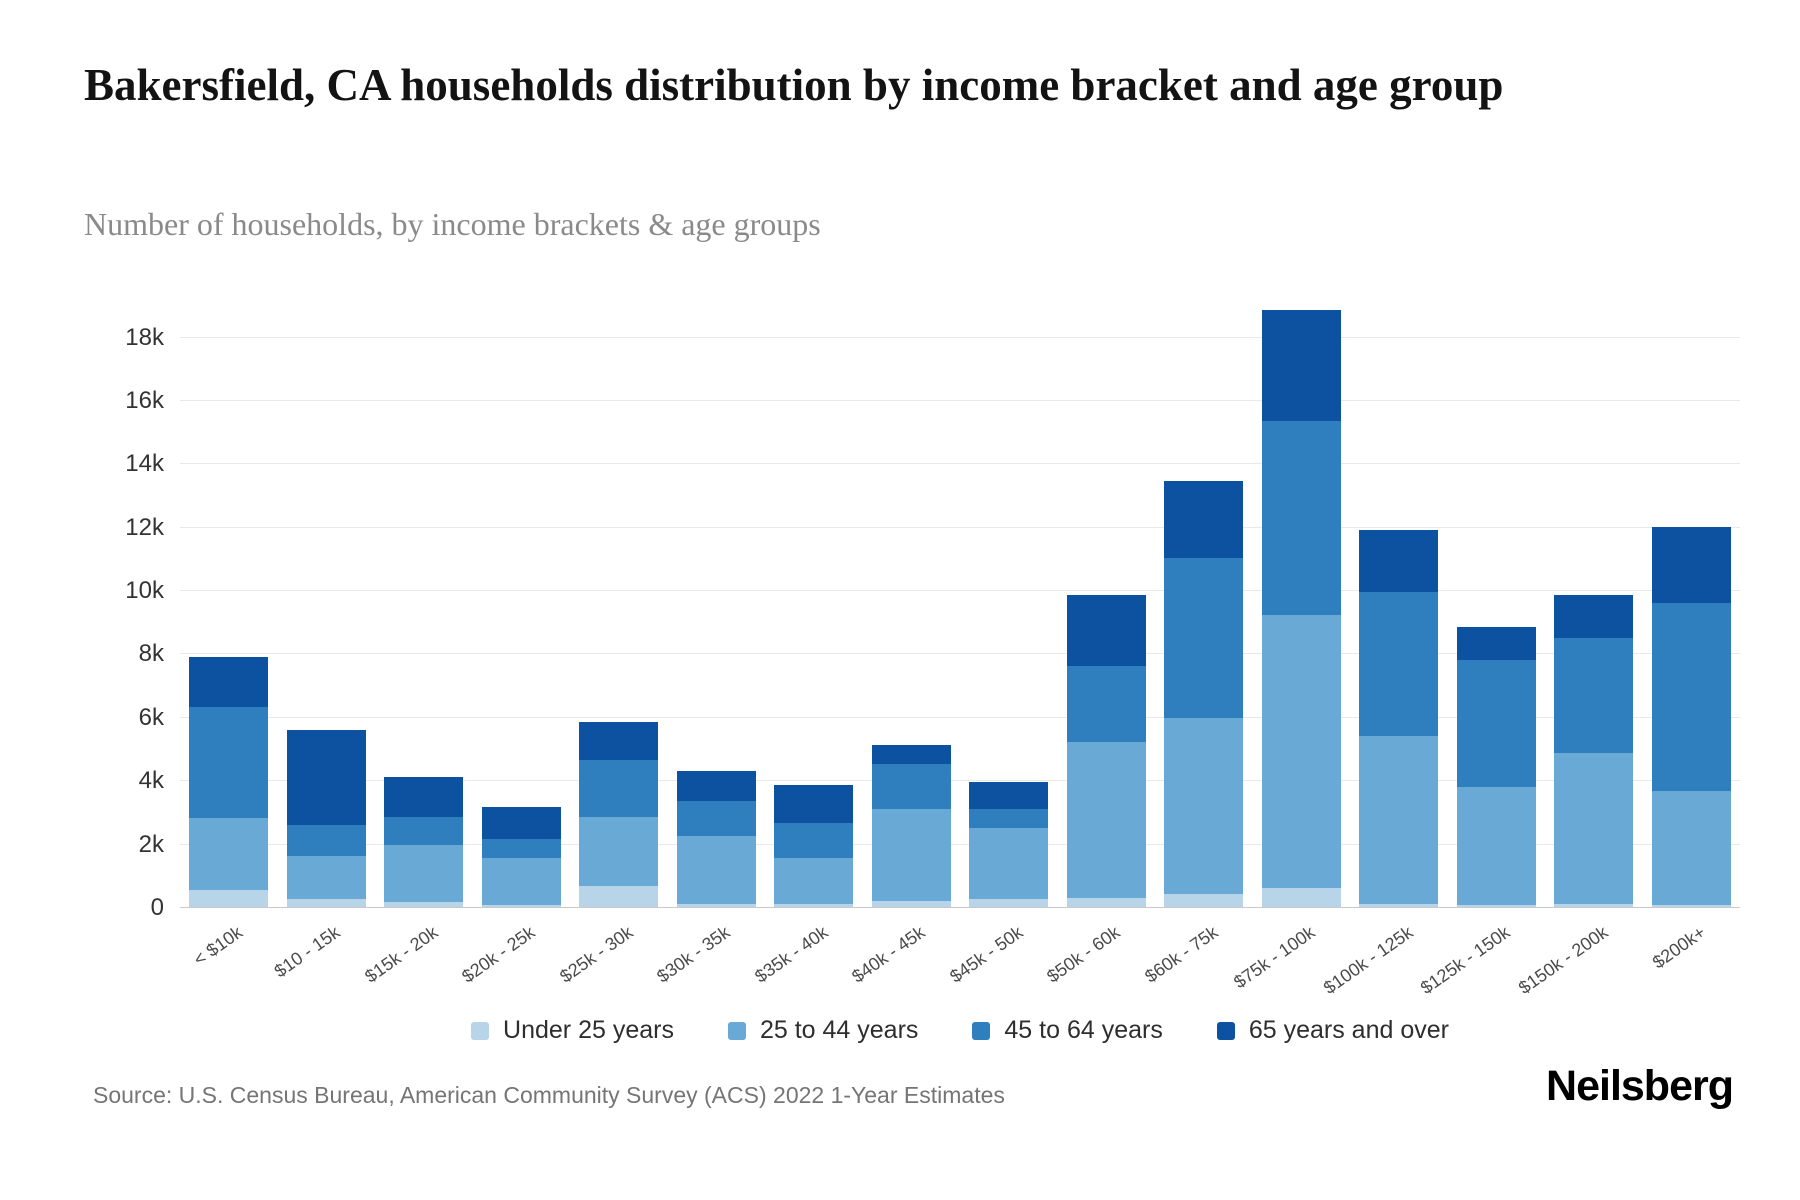  What do you see at coordinates (151, 717) in the screenshot?
I see `y-tick-label: 6k` at bounding box center [151, 717].